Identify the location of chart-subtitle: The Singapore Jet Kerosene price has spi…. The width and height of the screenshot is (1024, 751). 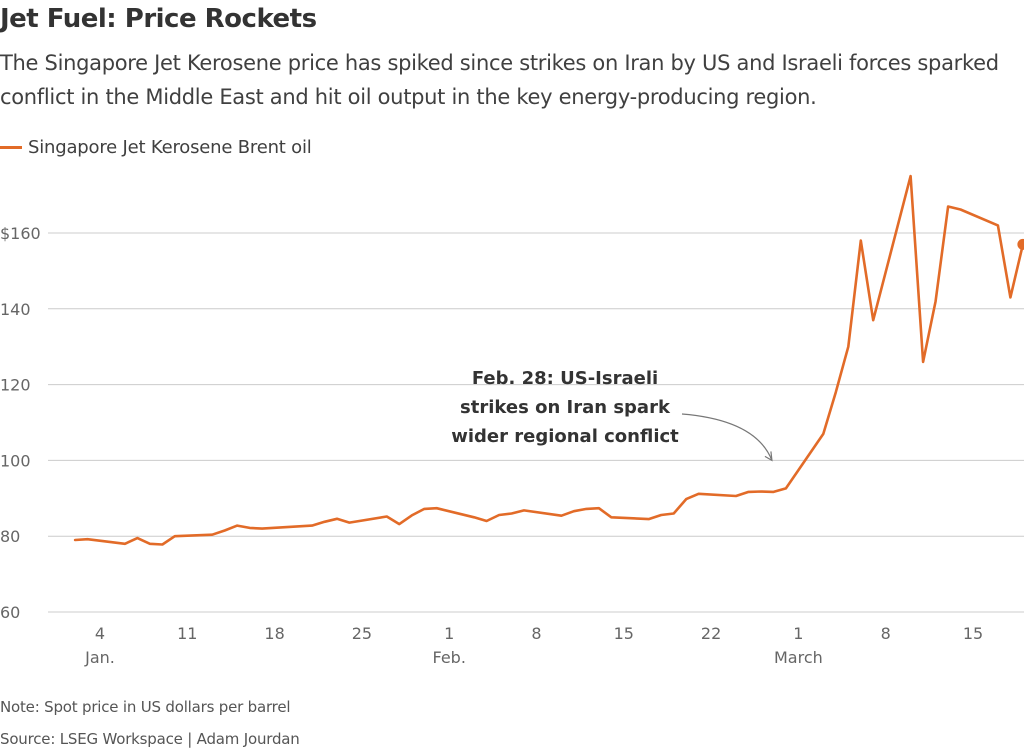
(499, 80).